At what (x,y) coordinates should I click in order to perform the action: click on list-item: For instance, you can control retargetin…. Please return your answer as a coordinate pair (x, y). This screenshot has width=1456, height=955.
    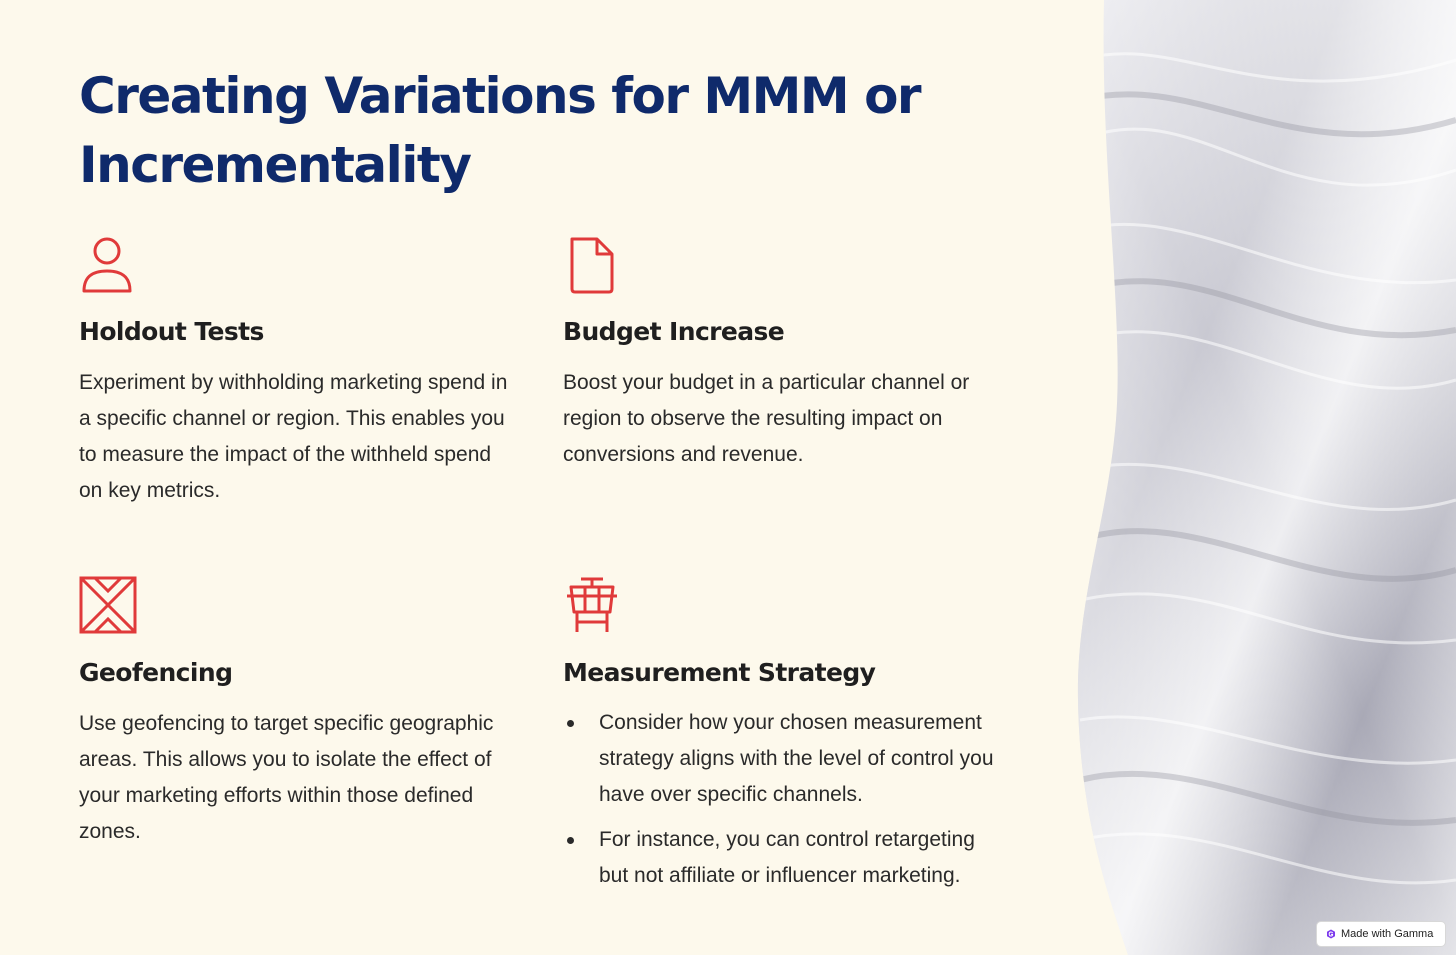
    Looking at the image, I should click on (783, 858).